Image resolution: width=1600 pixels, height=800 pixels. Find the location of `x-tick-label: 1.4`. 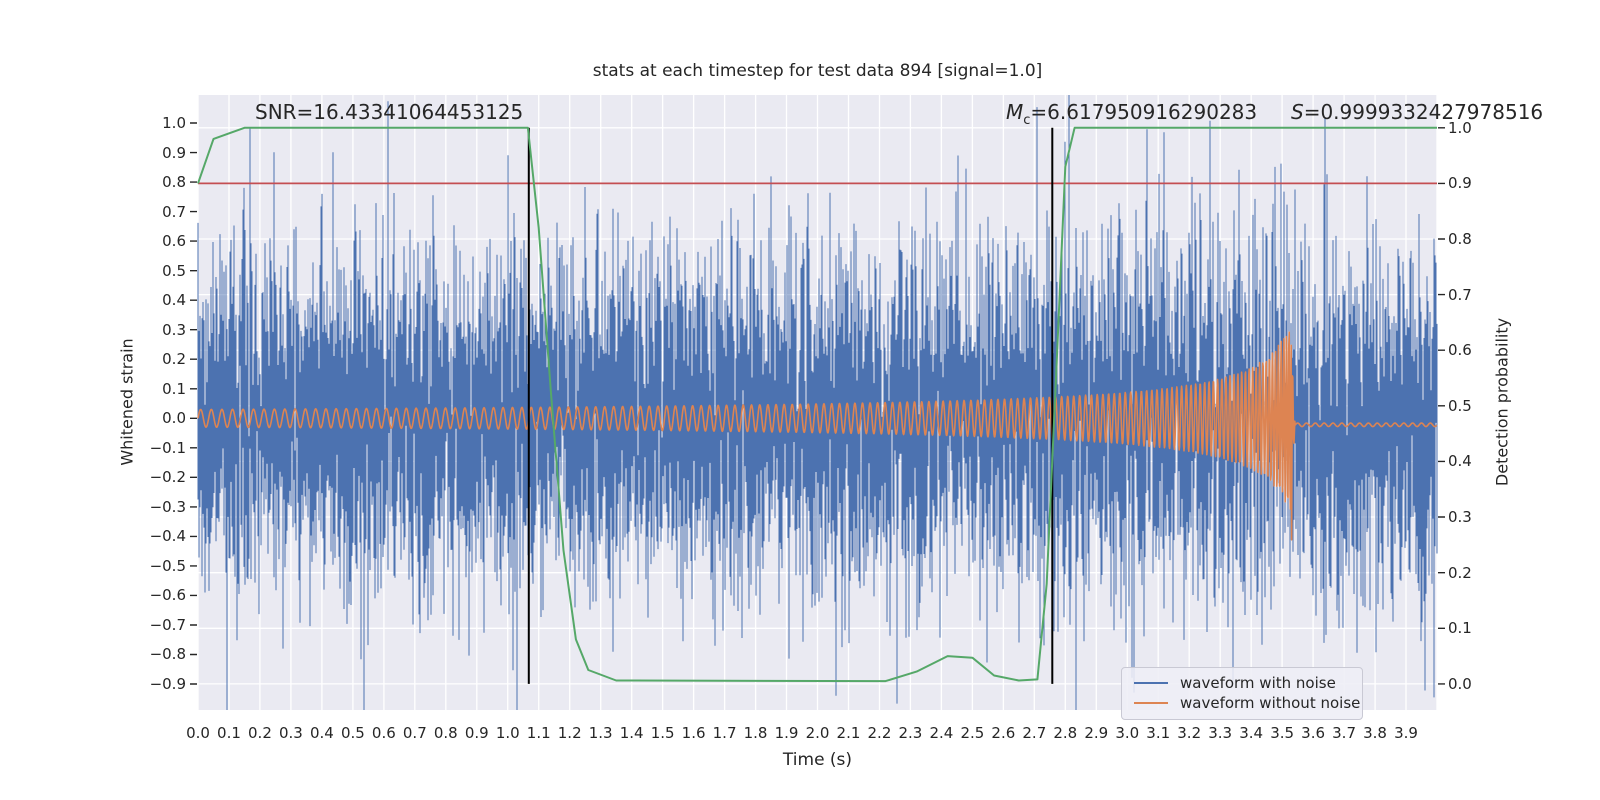

x-tick-label: 1.4 is located at coordinates (631, 733).